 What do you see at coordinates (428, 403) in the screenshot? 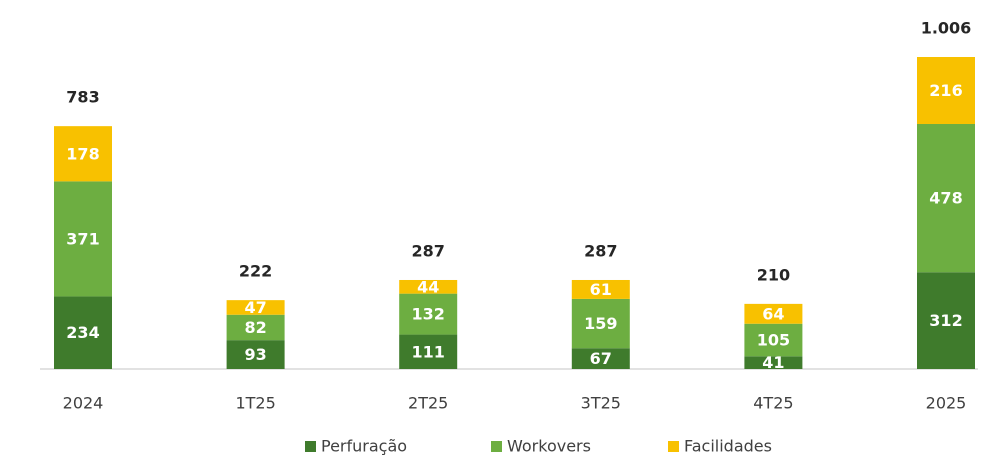
I see `x-tick-label: 2T25` at bounding box center [428, 403].